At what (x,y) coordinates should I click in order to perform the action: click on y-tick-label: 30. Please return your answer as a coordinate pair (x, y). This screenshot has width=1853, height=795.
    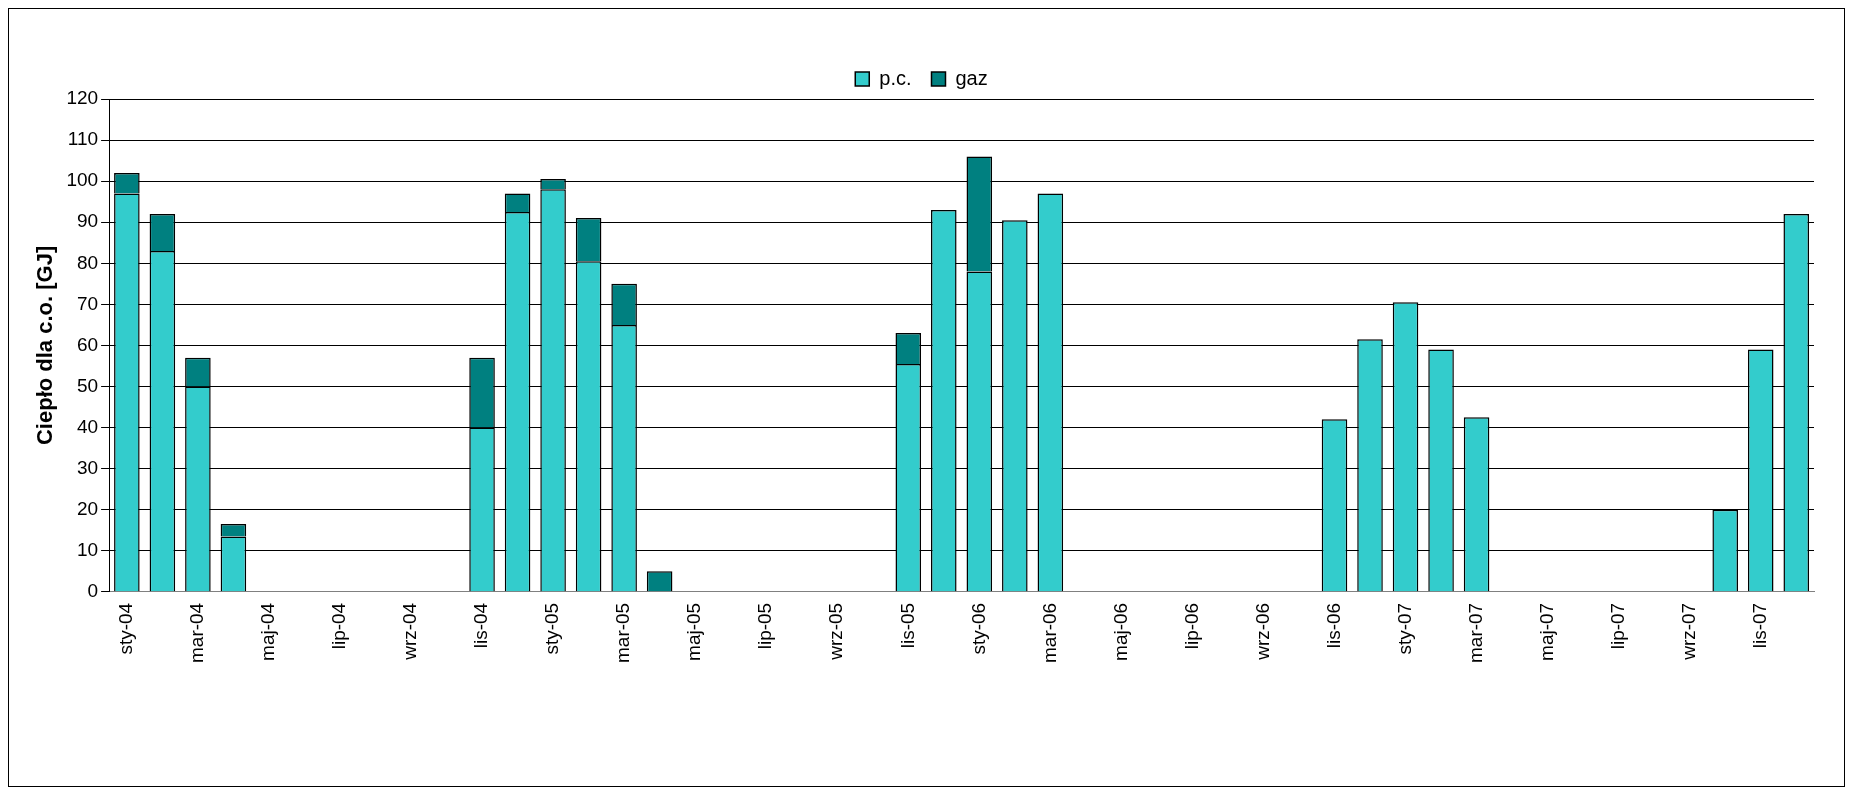
    Looking at the image, I should click on (87, 467).